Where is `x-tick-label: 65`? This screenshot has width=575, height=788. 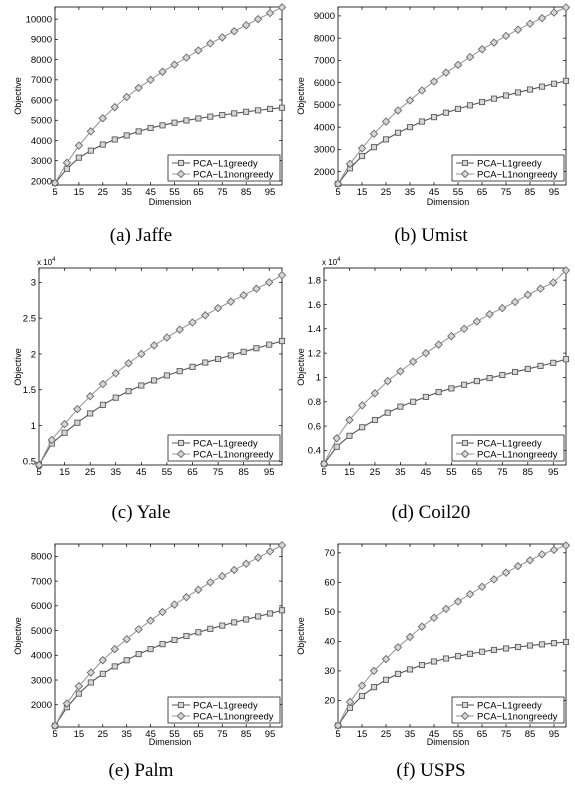 x-tick-label: 65 is located at coordinates (192, 472).